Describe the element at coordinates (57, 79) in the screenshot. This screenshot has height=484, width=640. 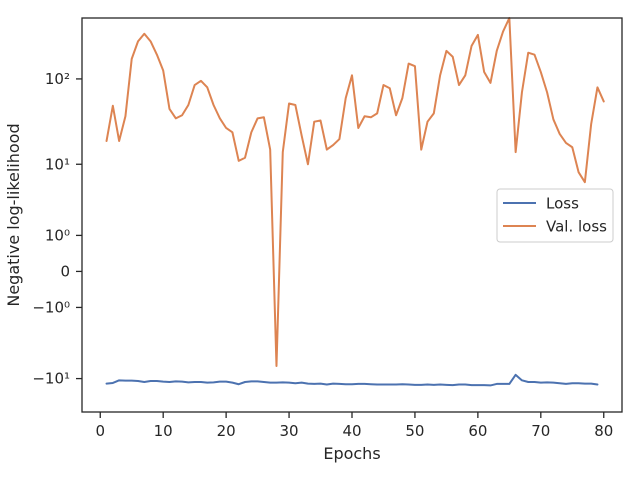
I see `y-tick-label: 10²` at that location.